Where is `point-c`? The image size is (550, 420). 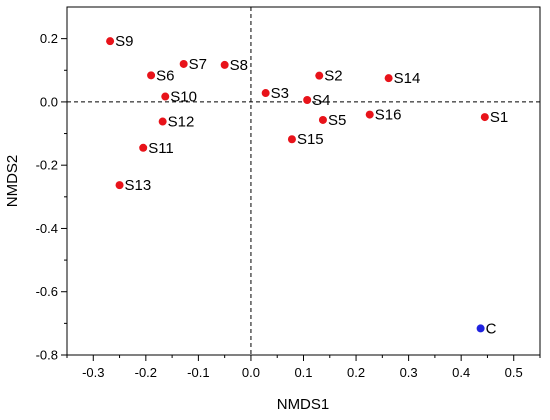 point-c is located at coordinates (480, 328).